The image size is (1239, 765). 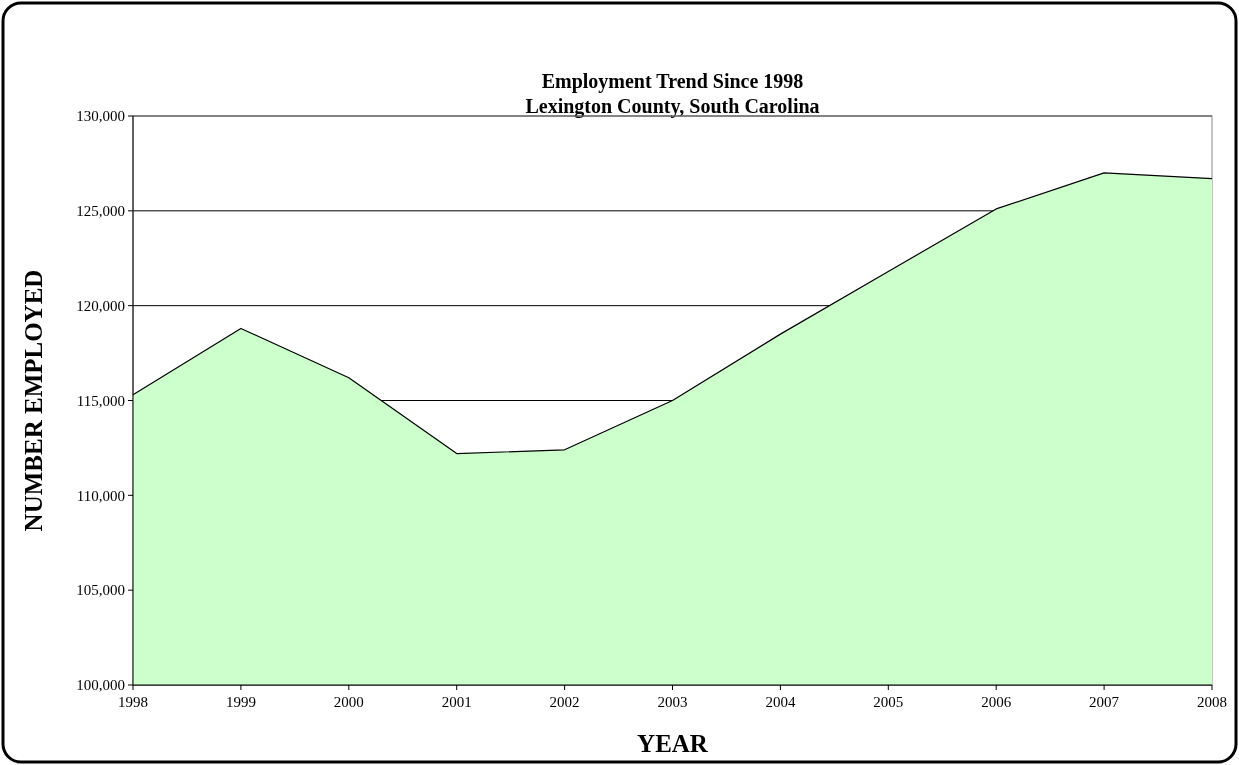 I want to click on x-tick-label: 2008, so click(x=1212, y=702).